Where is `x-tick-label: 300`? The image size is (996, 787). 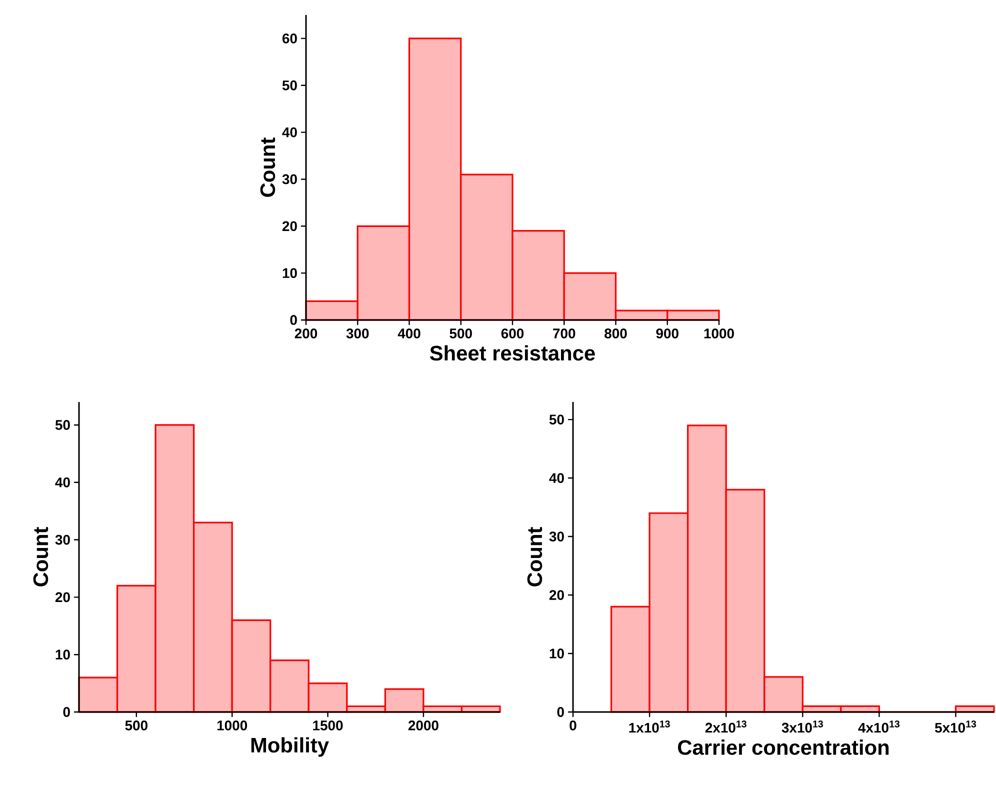
x-tick-label: 300 is located at coordinates (357, 333).